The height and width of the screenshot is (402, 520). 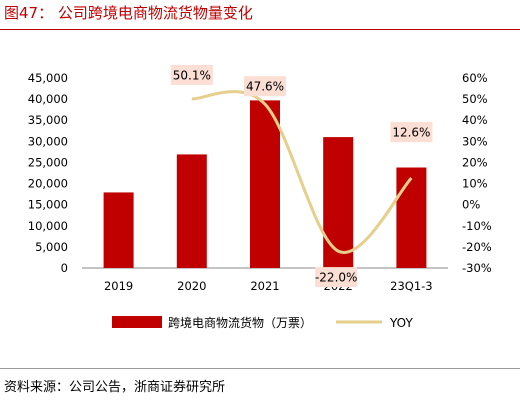 I want to click on title-divider, so click(x=260, y=29).